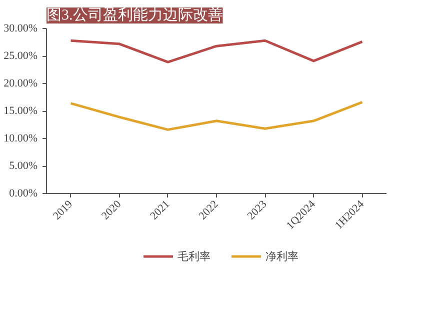  I want to click on y-tick-label: 30.00%, so click(21, 28).